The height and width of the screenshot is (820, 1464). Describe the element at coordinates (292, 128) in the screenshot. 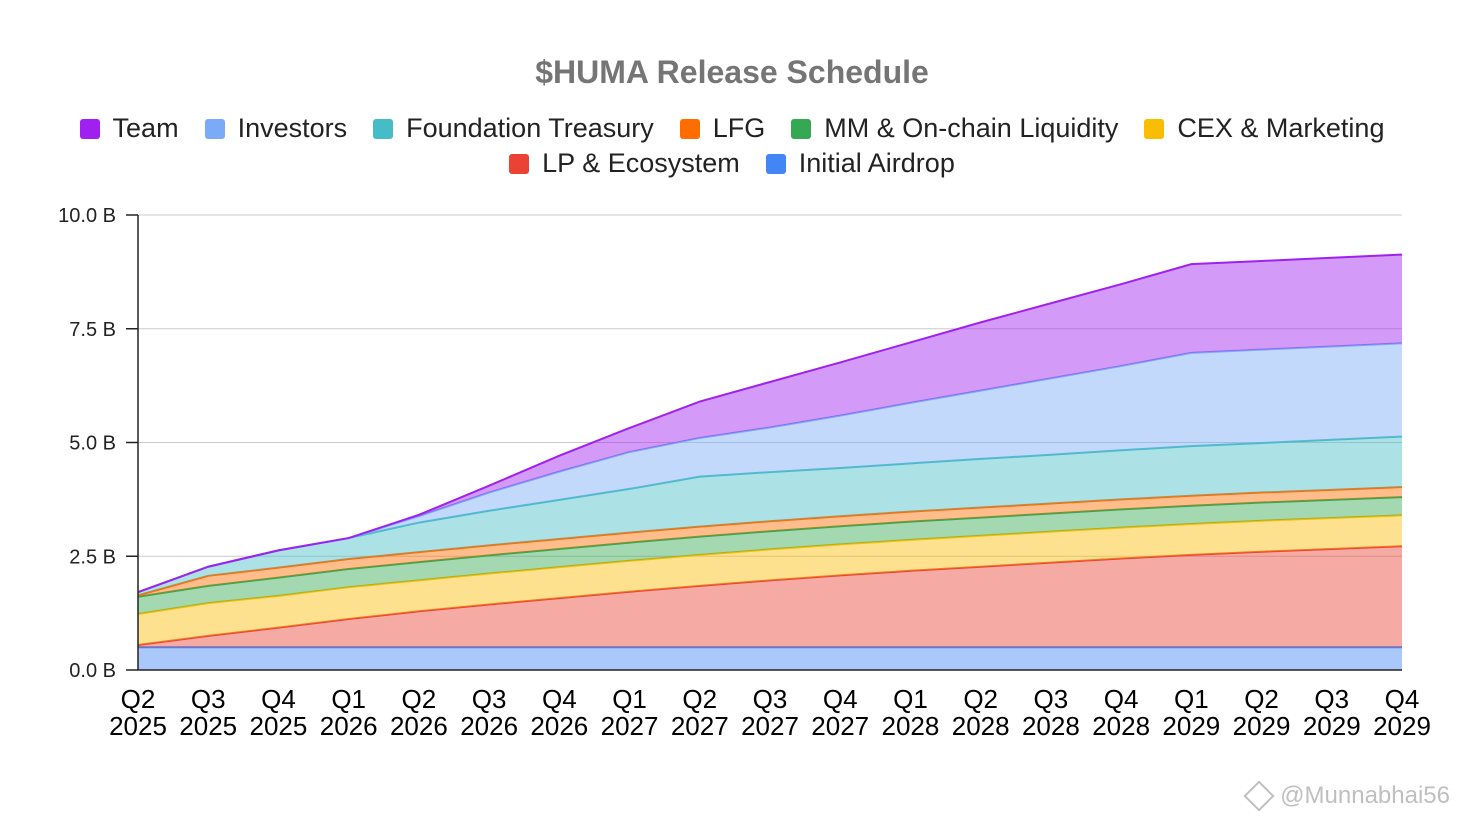

I see `legend-label: Investors` at that location.